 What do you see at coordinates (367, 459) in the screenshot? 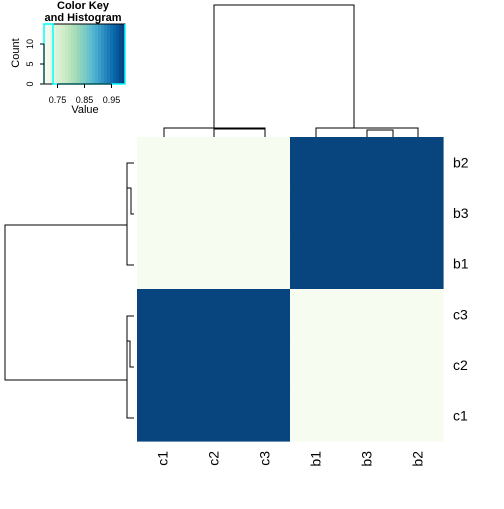
I see `col-label-b3: b3` at bounding box center [367, 459].